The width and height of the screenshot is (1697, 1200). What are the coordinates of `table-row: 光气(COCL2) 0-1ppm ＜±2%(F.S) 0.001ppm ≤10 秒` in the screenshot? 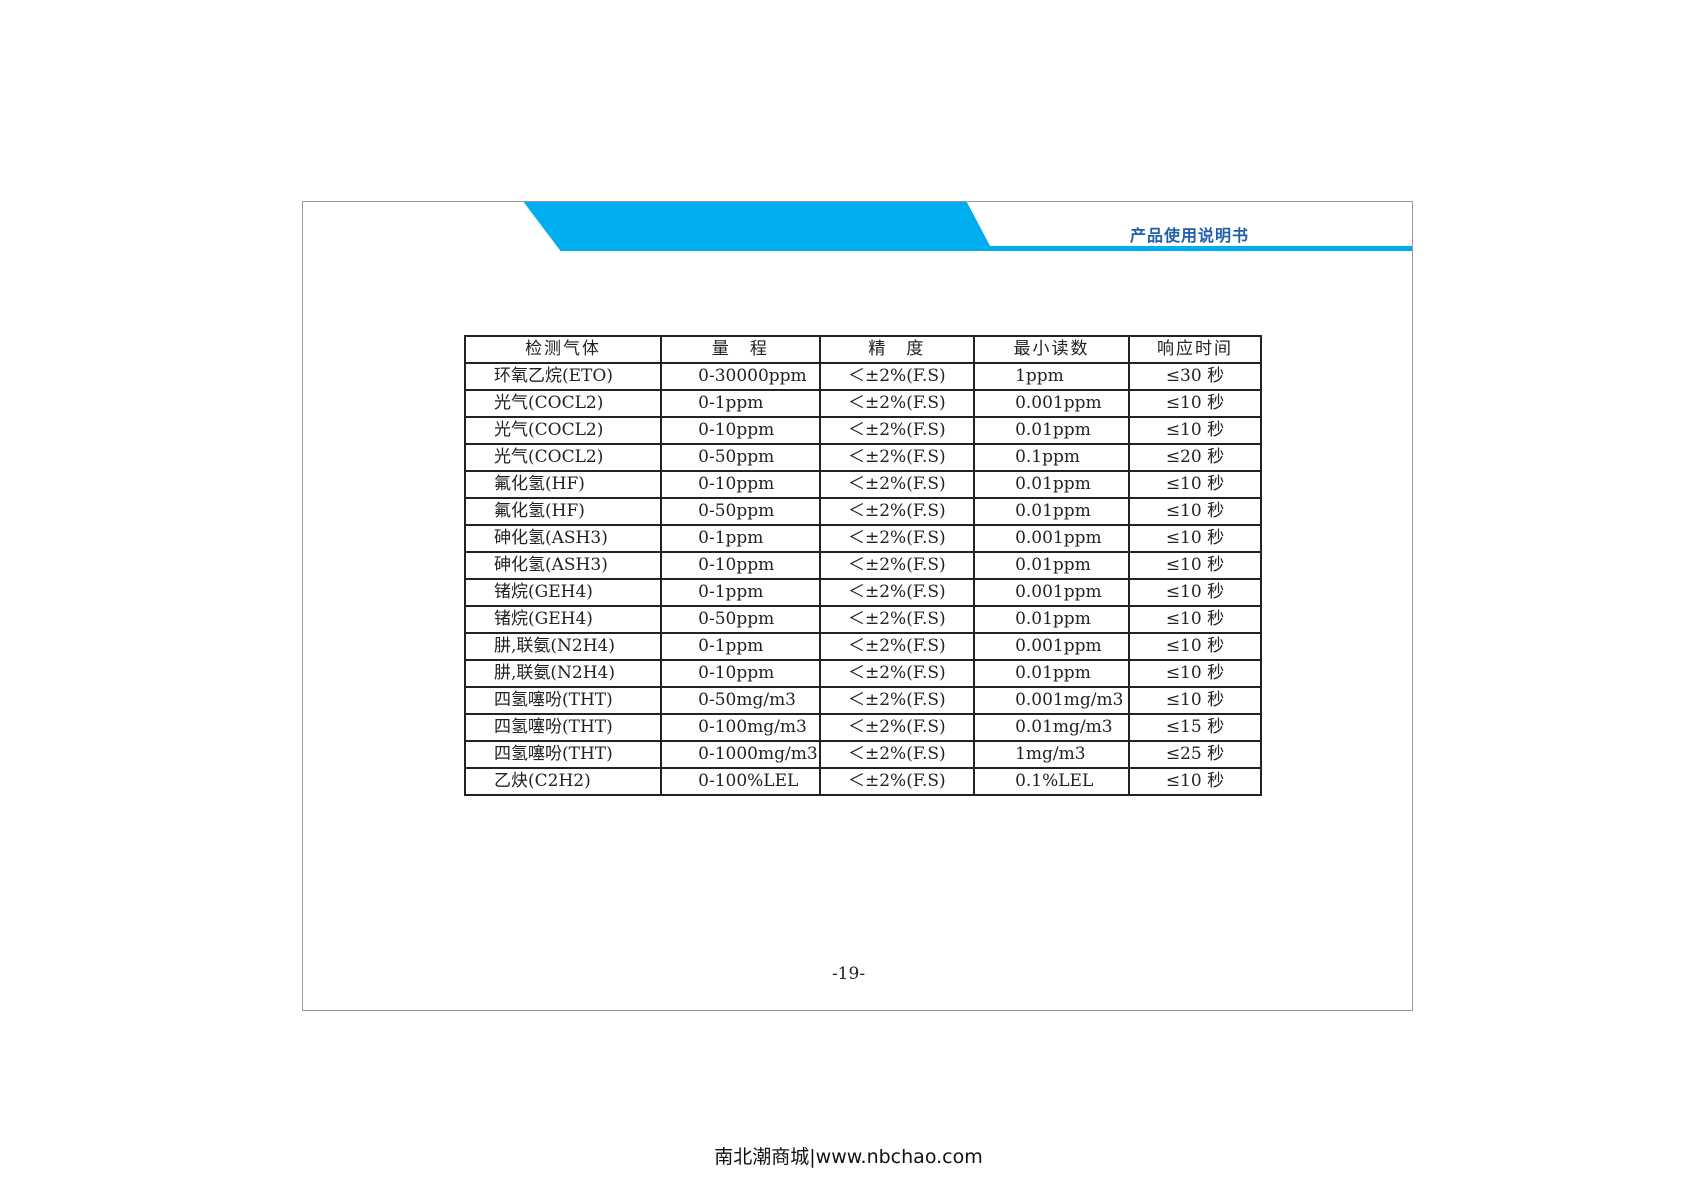 It's located at (863, 403).